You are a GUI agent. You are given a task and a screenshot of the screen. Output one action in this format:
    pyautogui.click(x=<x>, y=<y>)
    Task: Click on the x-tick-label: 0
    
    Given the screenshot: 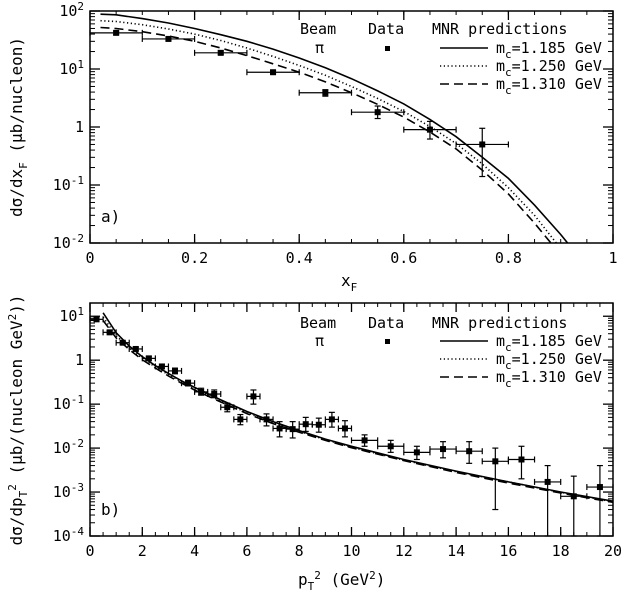 What is the action you would take?
    pyautogui.click(x=89, y=551)
    